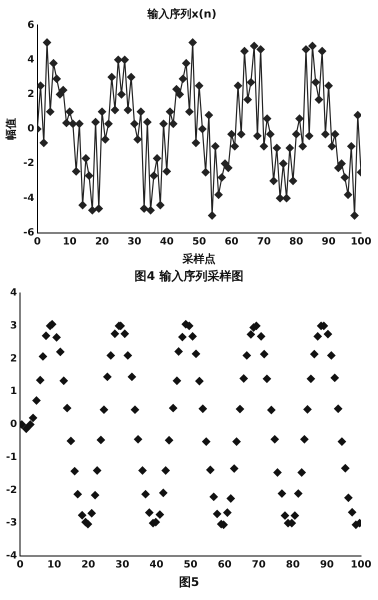 The height and width of the screenshot is (600, 378). I want to click on y-tick-label: -6, so click(28, 232).